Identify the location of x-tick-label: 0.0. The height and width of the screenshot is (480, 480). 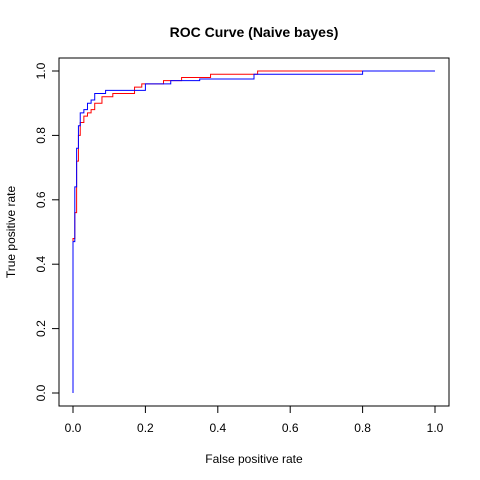
(73, 428).